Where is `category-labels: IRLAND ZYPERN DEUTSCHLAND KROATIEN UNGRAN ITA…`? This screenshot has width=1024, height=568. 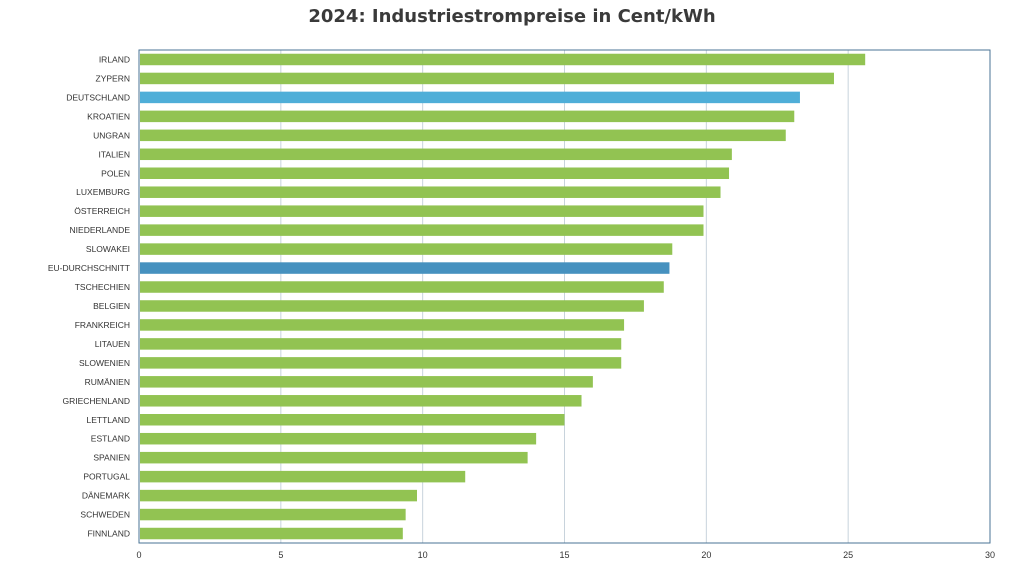
category-labels: IRLAND ZYPERN DEUTSCHLAND KROATIEN UNGRAN ITA… is located at coordinates (89, 296).